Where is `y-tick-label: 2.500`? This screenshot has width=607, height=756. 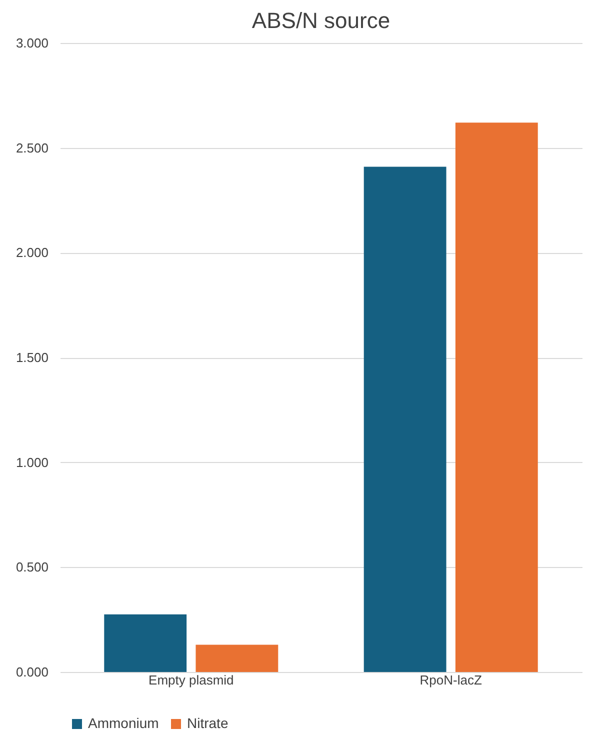
y-tick-label: 2.500 is located at coordinates (32, 148).